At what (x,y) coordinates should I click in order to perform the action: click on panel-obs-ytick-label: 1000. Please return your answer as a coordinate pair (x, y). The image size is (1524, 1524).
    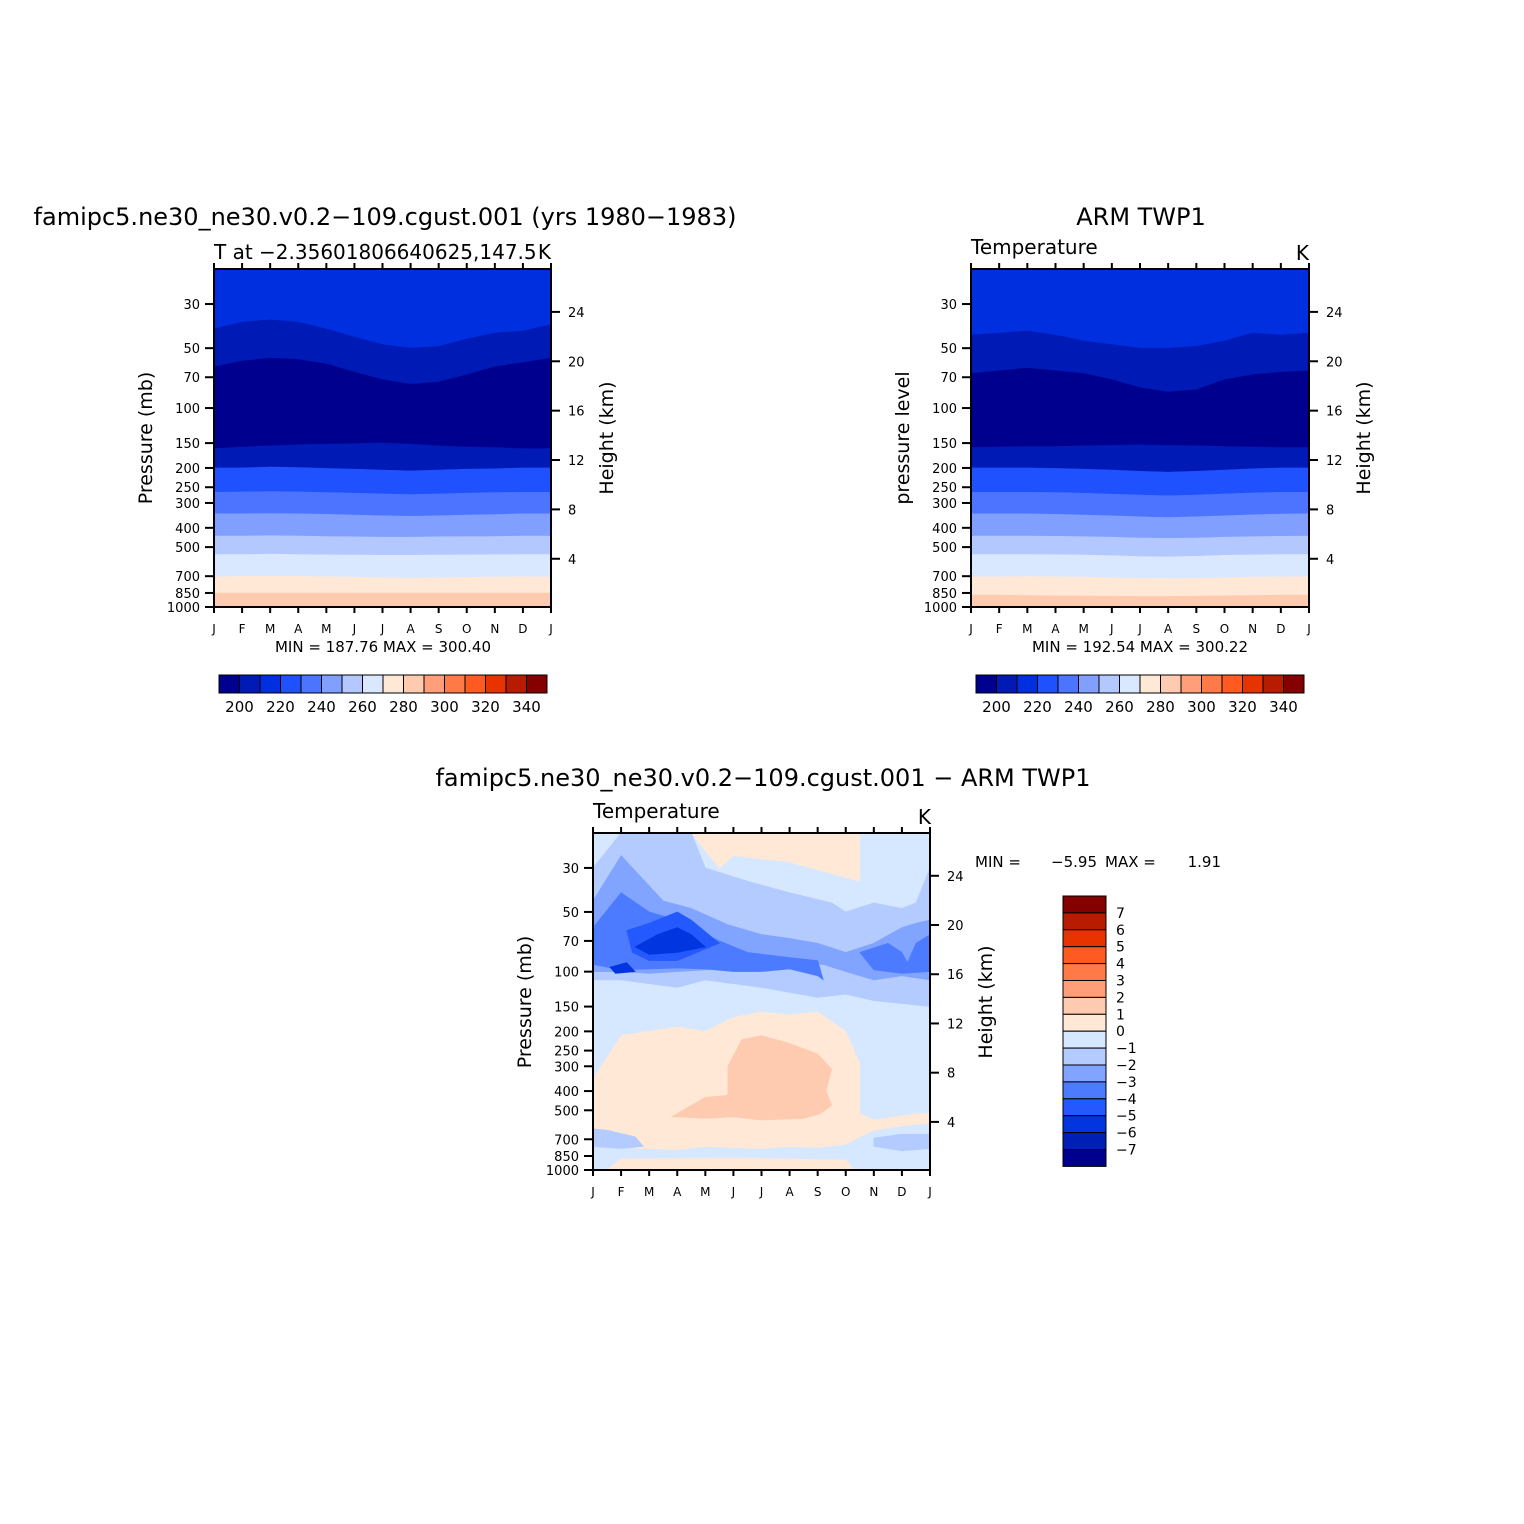
    Looking at the image, I should click on (940, 608).